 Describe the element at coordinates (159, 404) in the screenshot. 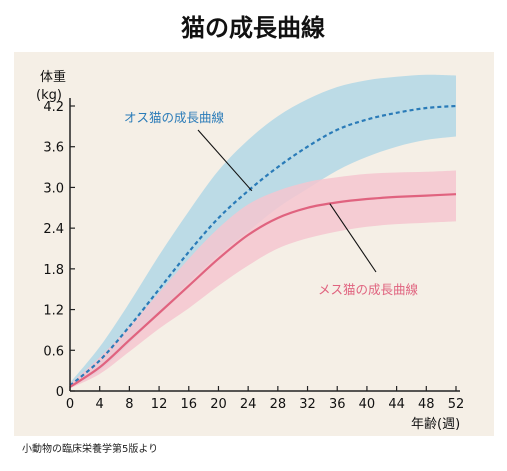

I see `x-tick-label: 12` at that location.